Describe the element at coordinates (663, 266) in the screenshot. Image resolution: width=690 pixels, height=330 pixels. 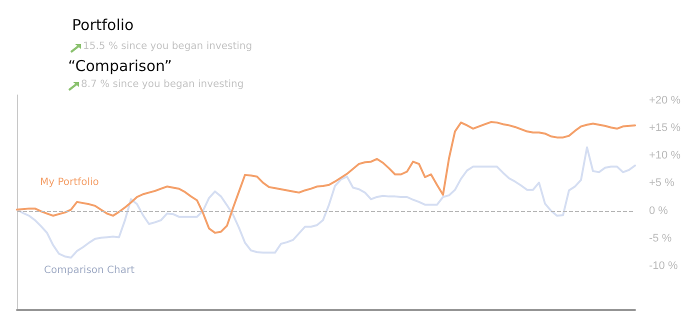
I see `y-tick-label: -10 %` at that location.